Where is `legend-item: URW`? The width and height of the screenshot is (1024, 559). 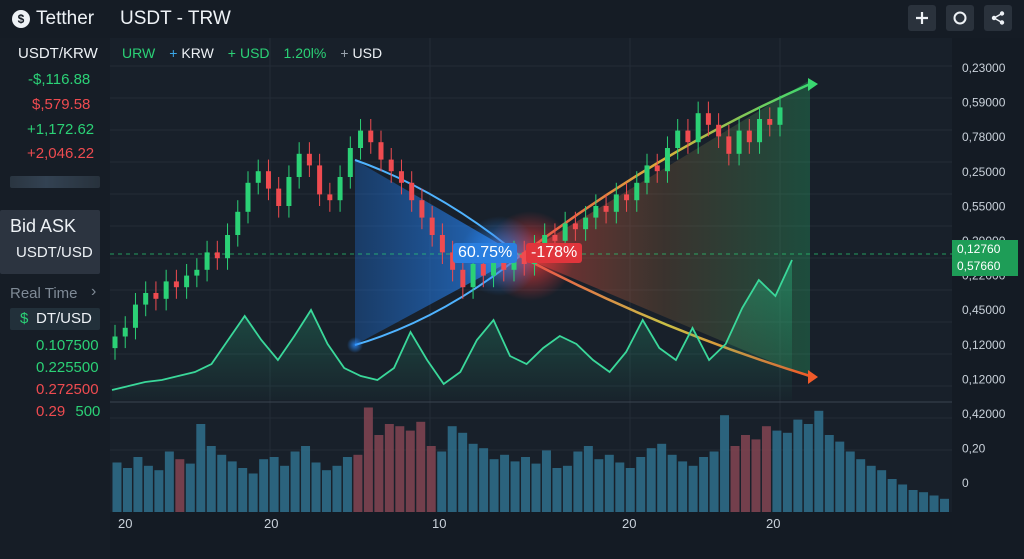 legend-item: URW is located at coordinates (138, 53).